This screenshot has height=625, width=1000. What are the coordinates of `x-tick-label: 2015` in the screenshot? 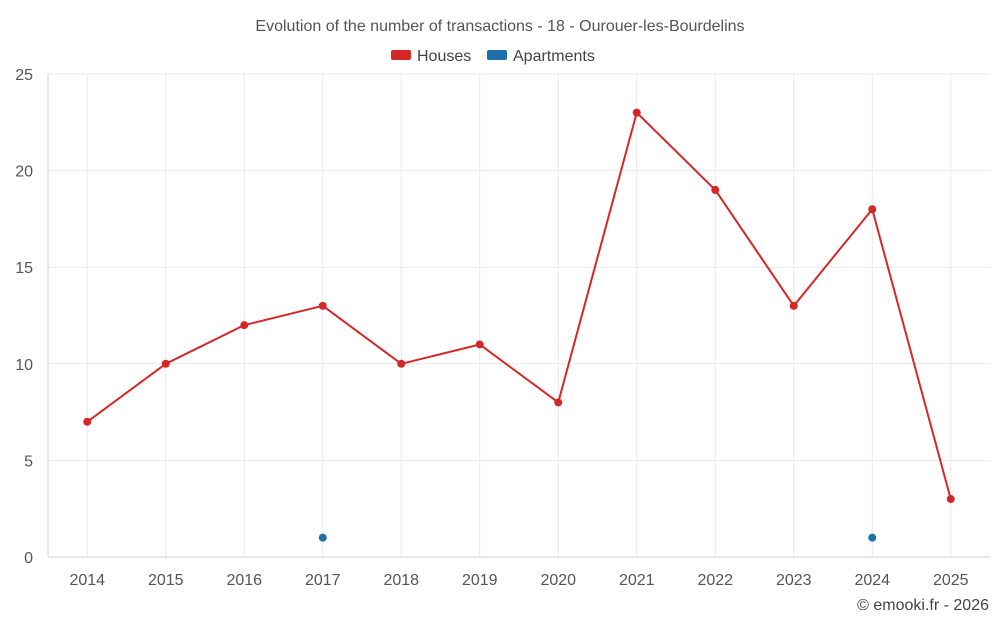 It's located at (166, 580).